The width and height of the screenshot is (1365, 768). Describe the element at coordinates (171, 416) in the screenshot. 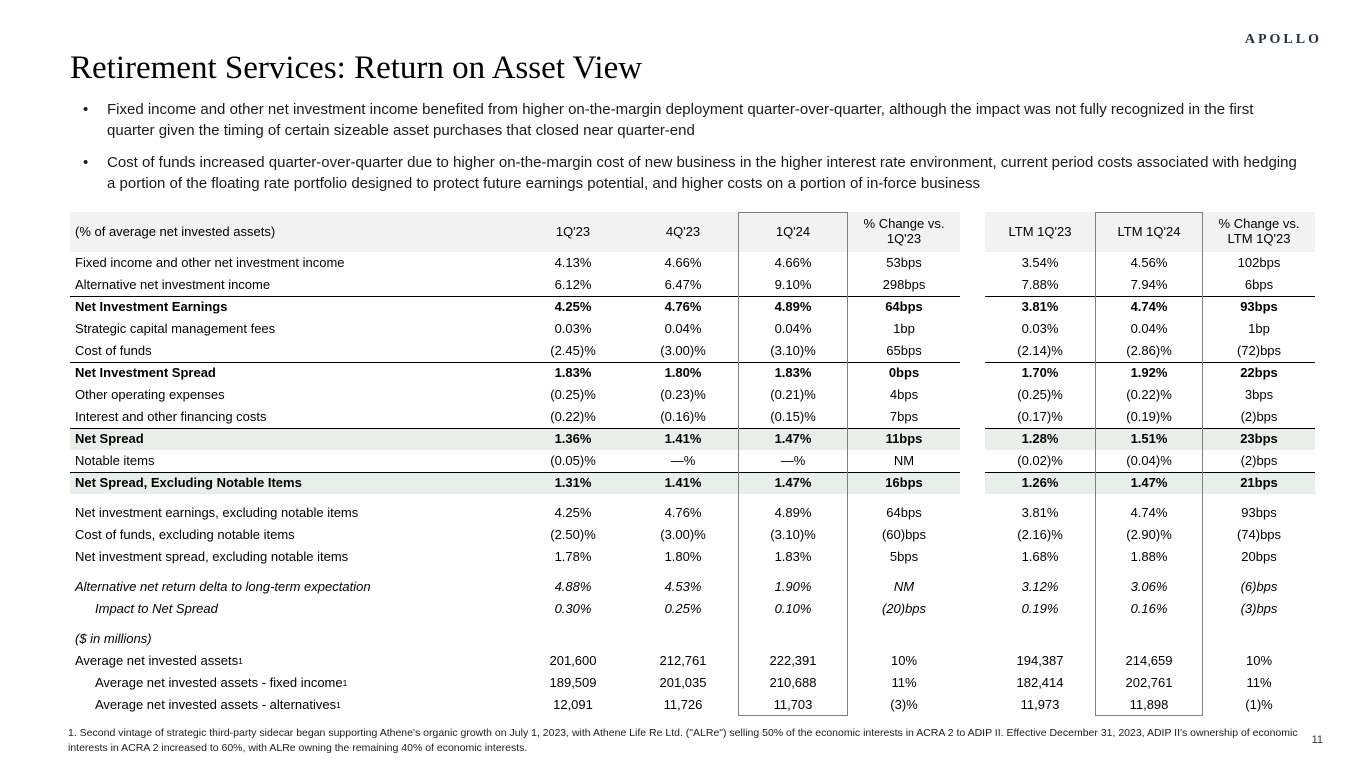

I see `row-label: Interest and other financing costs` at that location.